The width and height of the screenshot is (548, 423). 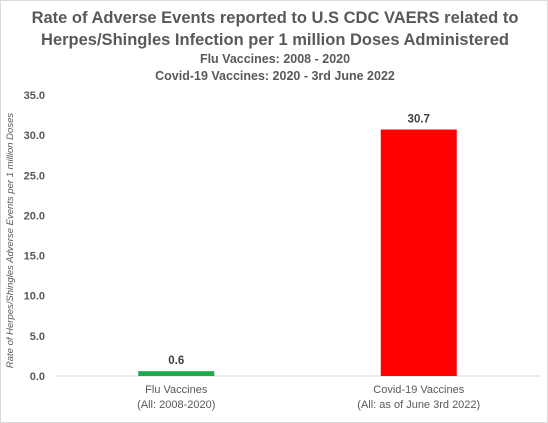 What do you see at coordinates (34, 216) in the screenshot?
I see `y-tick-label: 20.0` at bounding box center [34, 216].